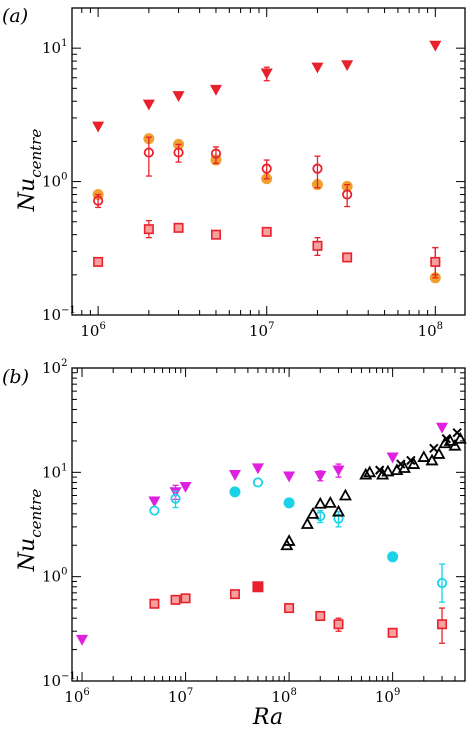  I want to click on panel-a-label: (a), so click(15, 16).